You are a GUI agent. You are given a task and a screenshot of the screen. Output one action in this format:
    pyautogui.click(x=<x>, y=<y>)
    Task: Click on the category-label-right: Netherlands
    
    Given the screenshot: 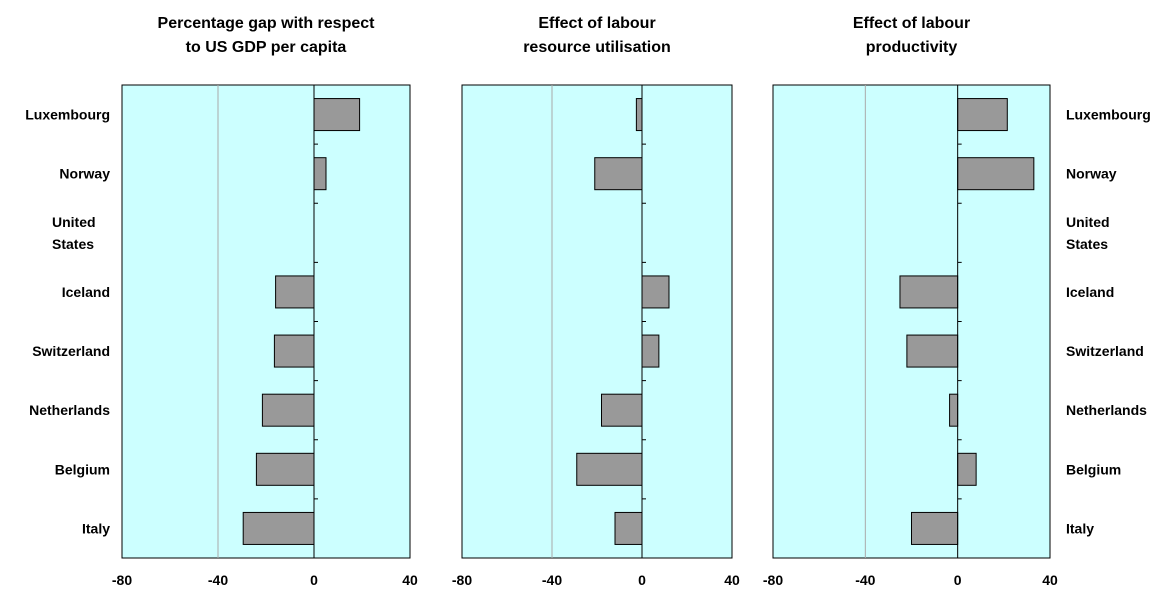 What is the action you would take?
    pyautogui.click(x=1106, y=410)
    